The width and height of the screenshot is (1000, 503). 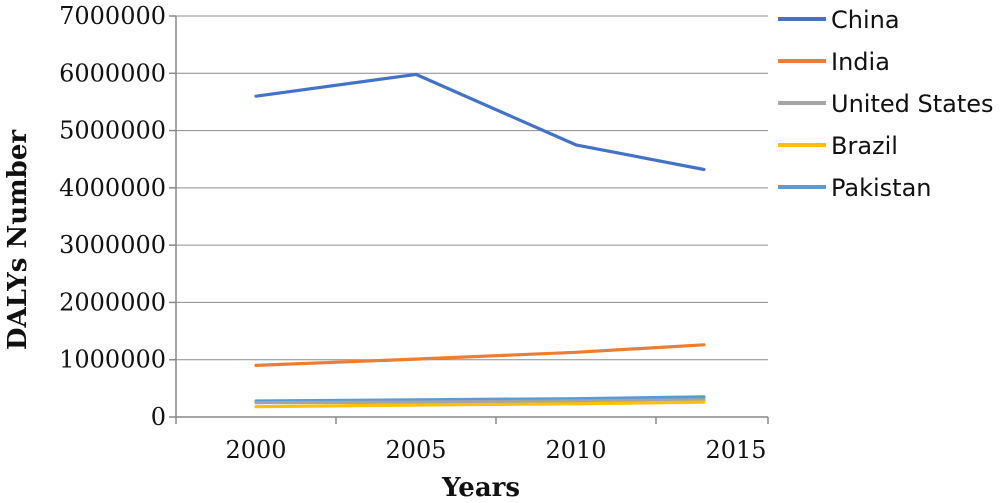 What do you see at coordinates (18, 240) in the screenshot?
I see `y-axis-title: DALYs Number` at bounding box center [18, 240].